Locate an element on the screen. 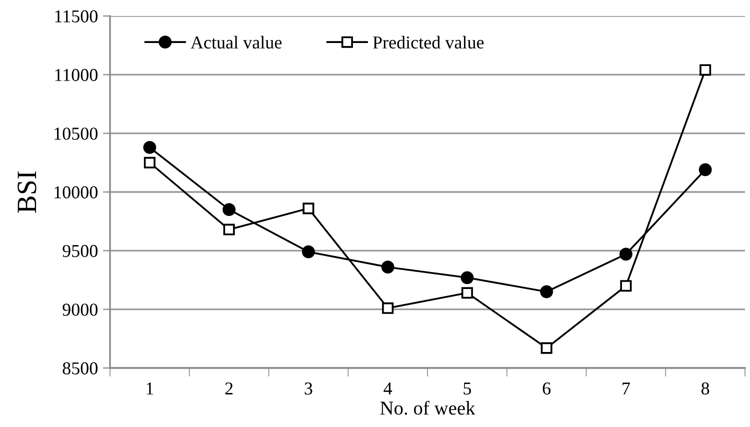 The height and width of the screenshot is (427, 750). y-tick-label: 10000 is located at coordinates (76, 192).